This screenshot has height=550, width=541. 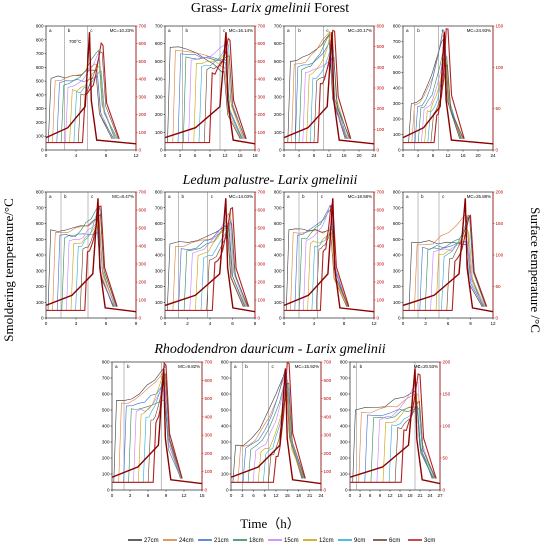 What do you see at coordinates (40, 39) in the screenshot?
I see `y-tick-label: 800` at bounding box center [40, 39].